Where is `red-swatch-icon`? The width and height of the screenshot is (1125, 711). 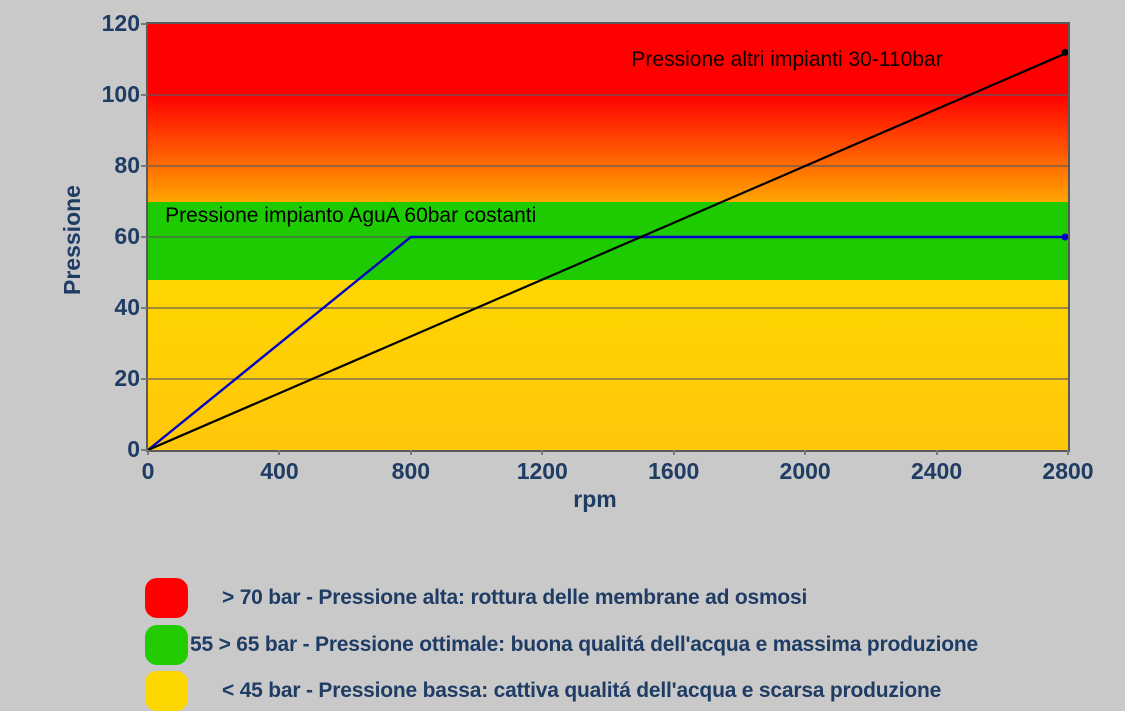
red-swatch-icon is located at coordinates (166, 598).